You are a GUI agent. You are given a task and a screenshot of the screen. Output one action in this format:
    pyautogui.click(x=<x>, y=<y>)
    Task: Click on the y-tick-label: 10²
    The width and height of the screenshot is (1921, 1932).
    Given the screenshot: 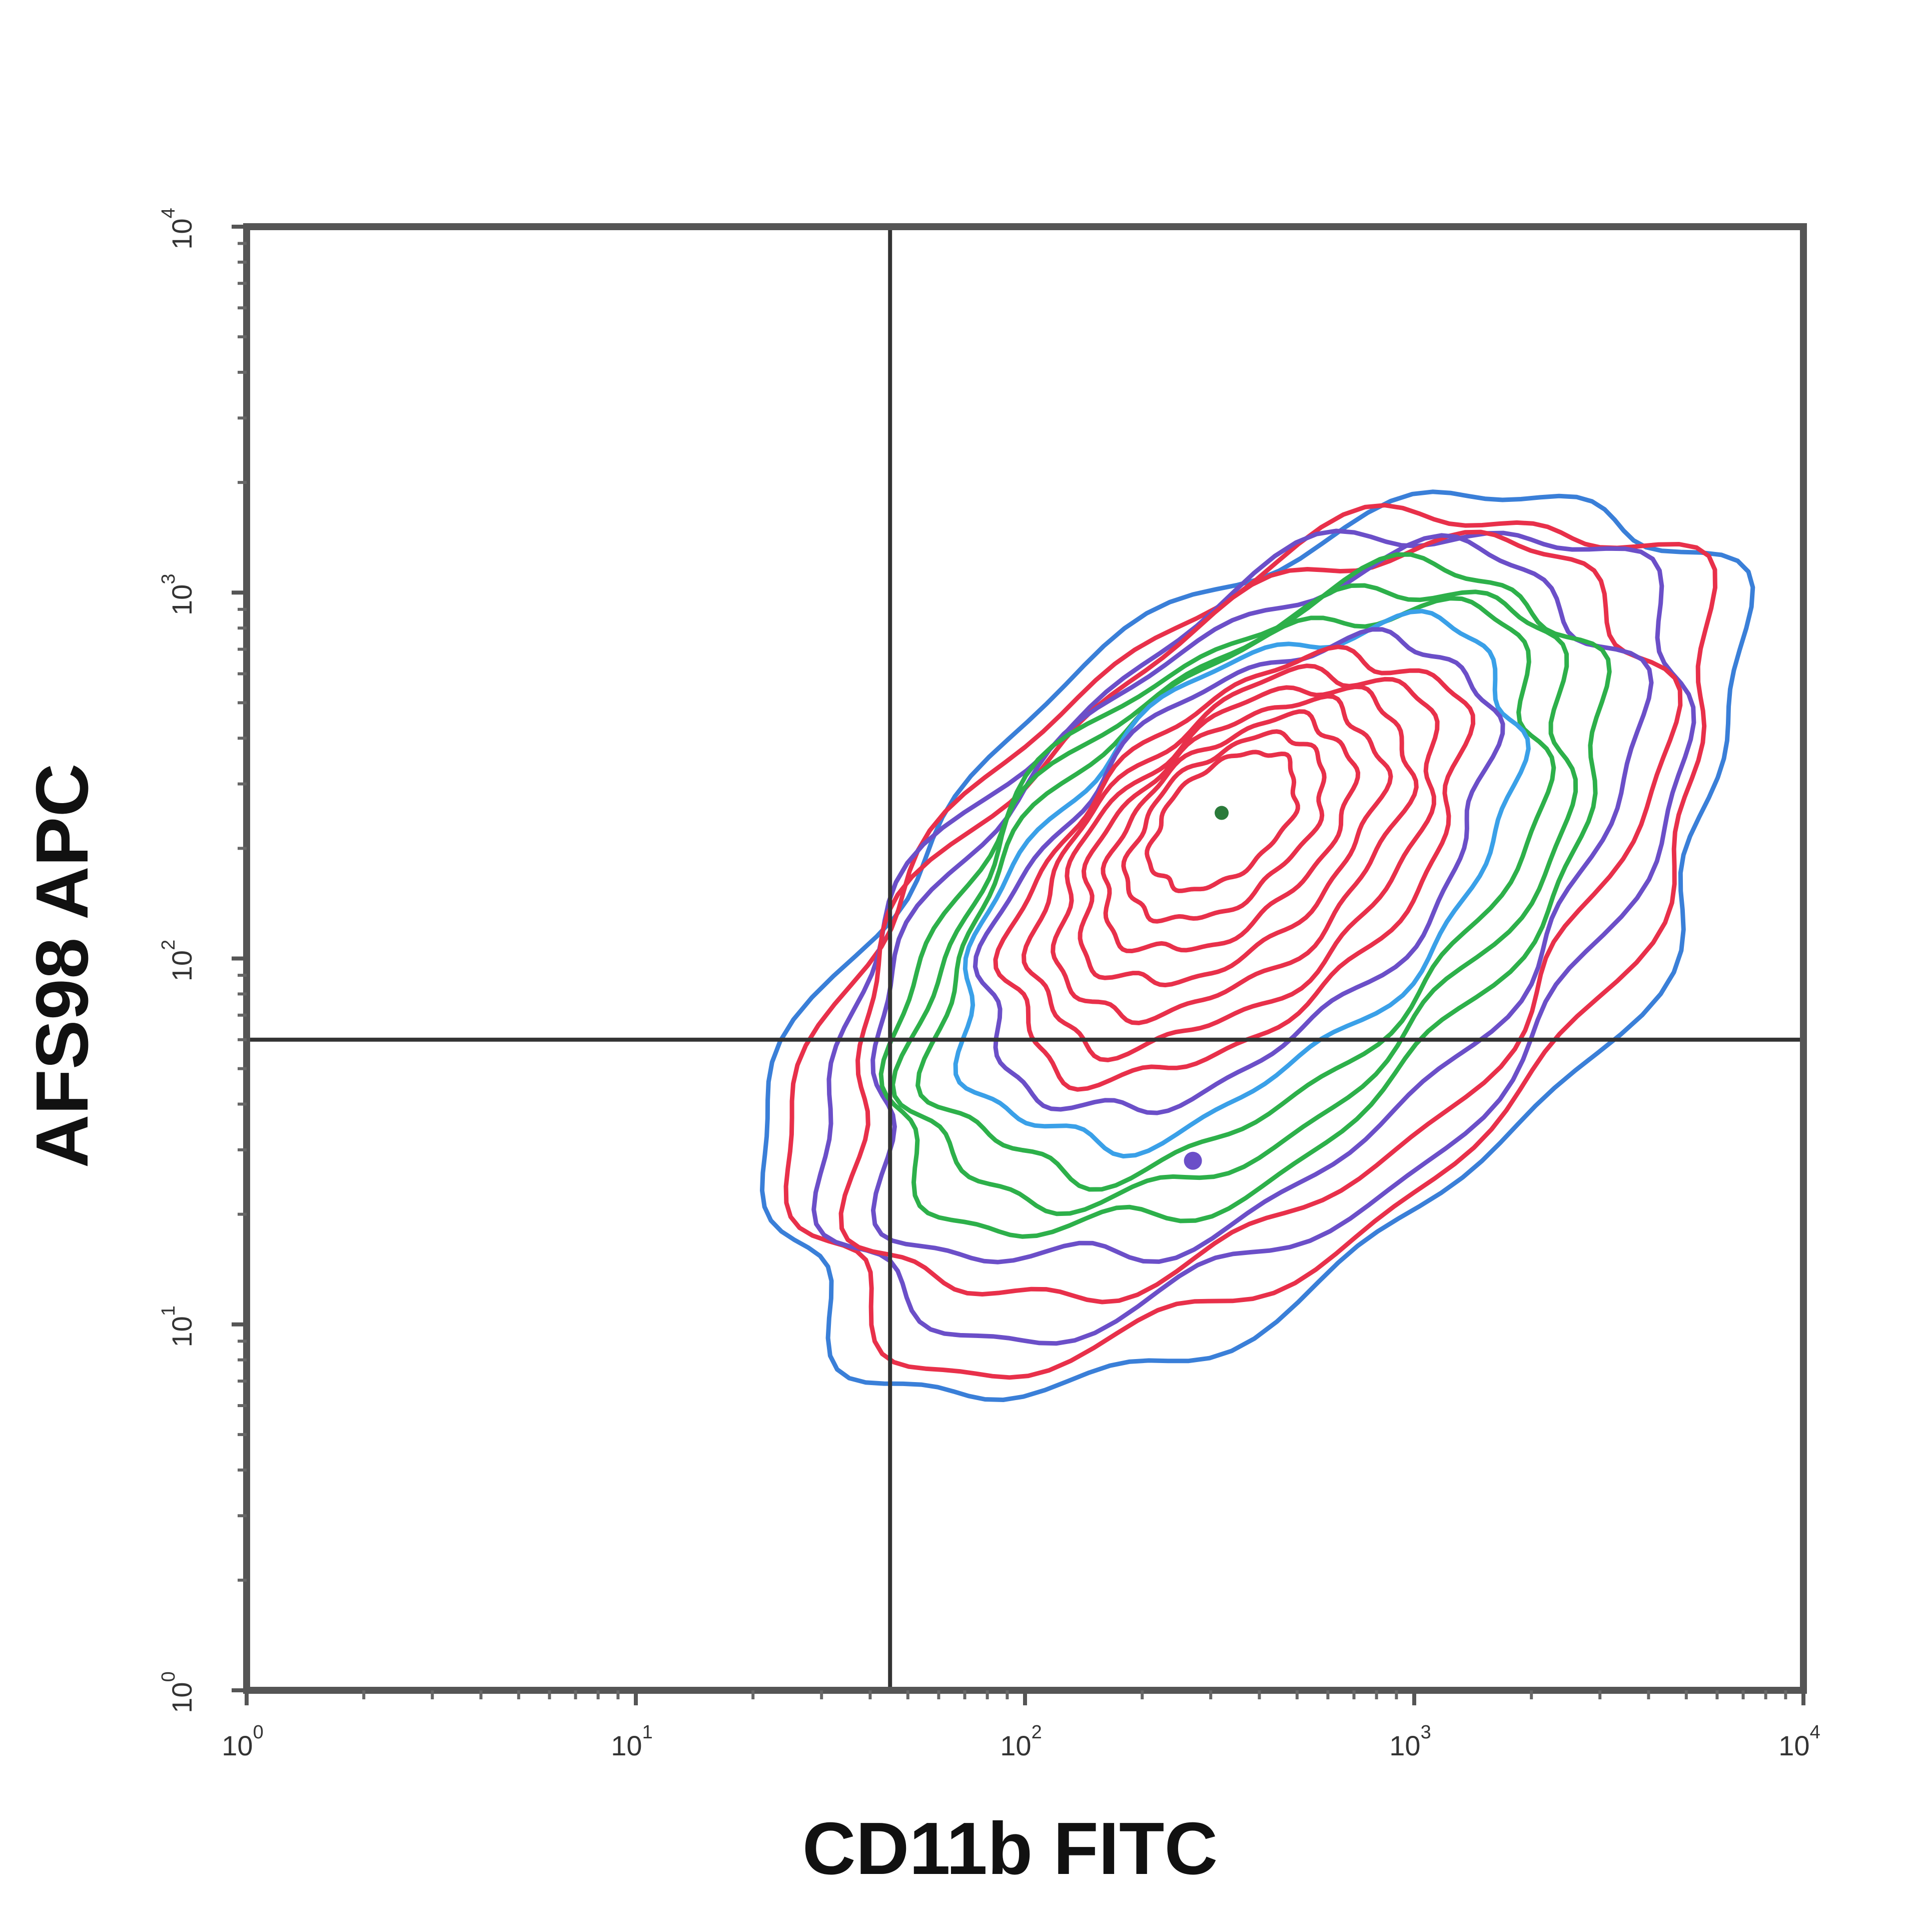 What is the action you would take?
    pyautogui.click(x=178, y=960)
    